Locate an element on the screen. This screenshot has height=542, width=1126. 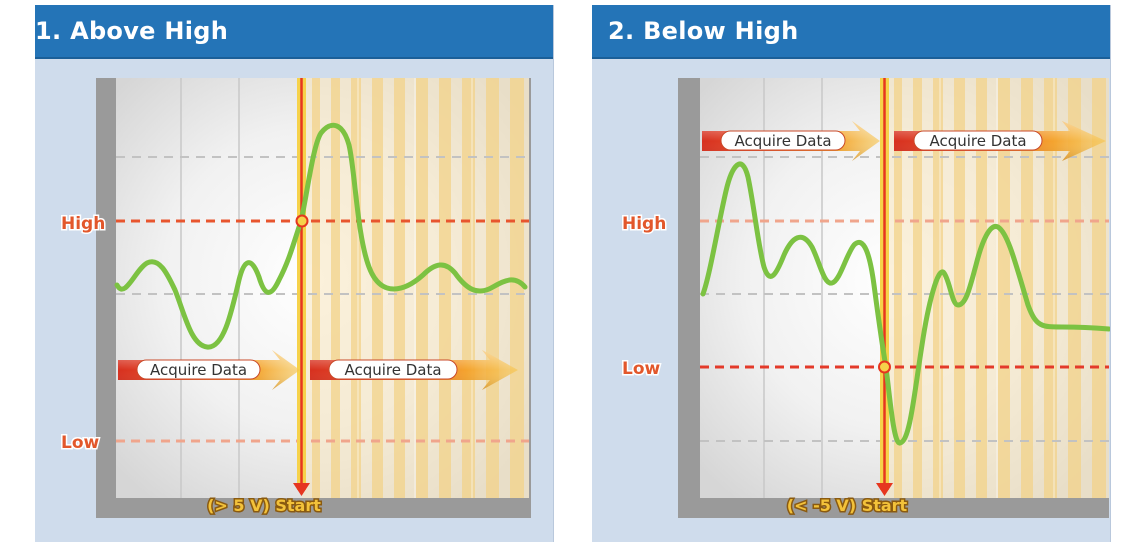
horizontal-gridlines is located at coordinates (322, 225).